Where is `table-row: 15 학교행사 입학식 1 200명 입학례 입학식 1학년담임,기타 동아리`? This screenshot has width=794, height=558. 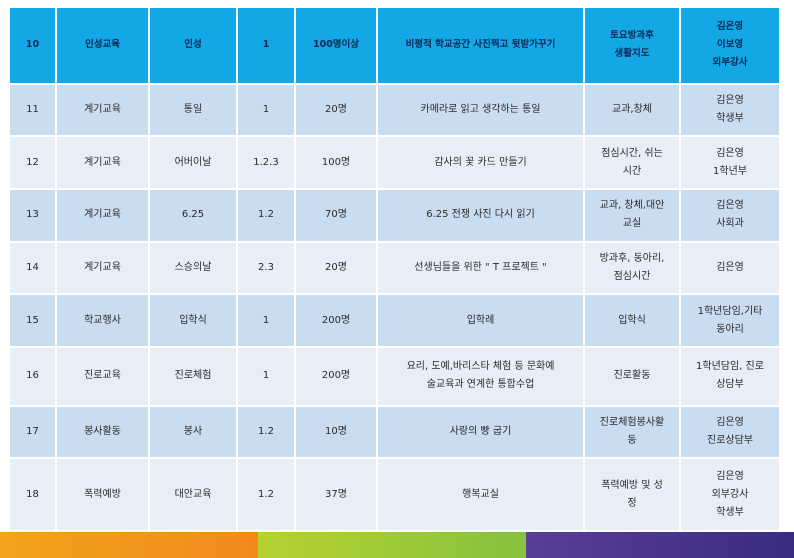
table-row: 15 학교행사 입학식 1 200명 입학례 입학식 1학년담임,기타 동아리 is located at coordinates (394, 320).